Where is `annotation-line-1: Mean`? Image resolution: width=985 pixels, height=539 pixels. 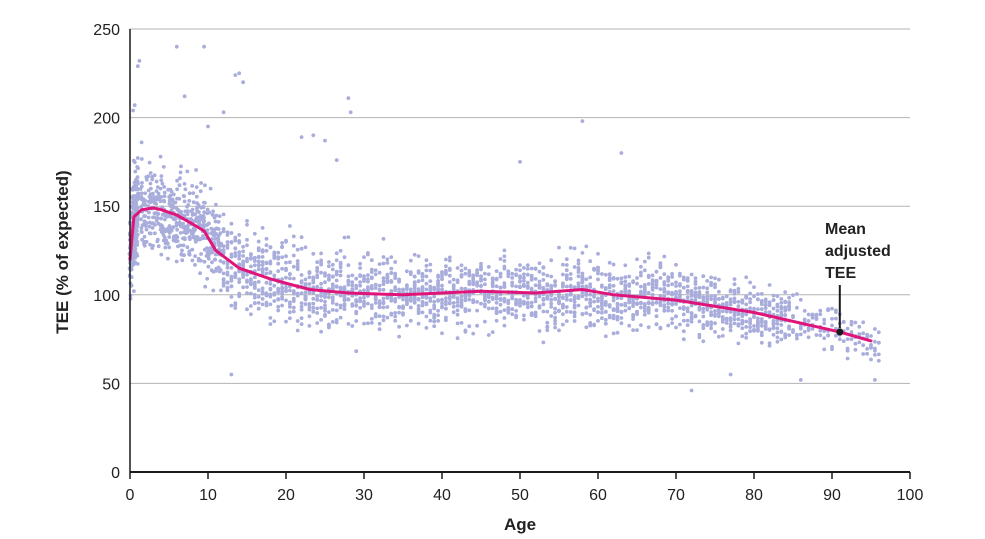
annotation-line-1: Mean is located at coordinates (845, 229).